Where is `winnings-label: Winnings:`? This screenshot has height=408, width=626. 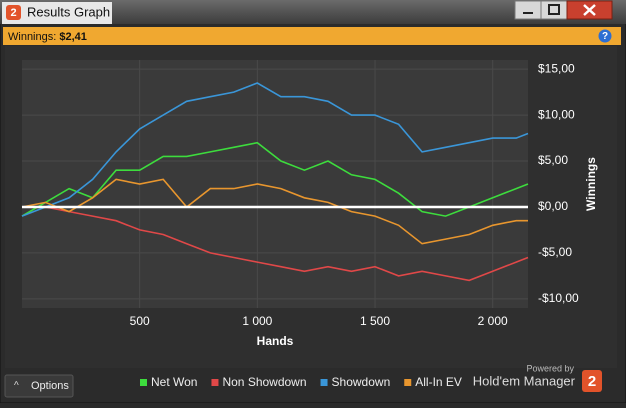
winnings-label: Winnings: is located at coordinates (32, 37).